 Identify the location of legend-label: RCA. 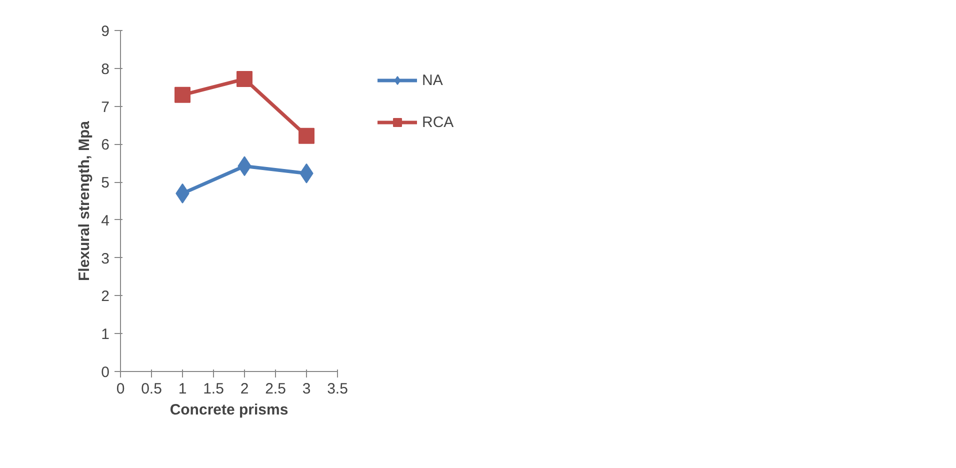
(438, 122).